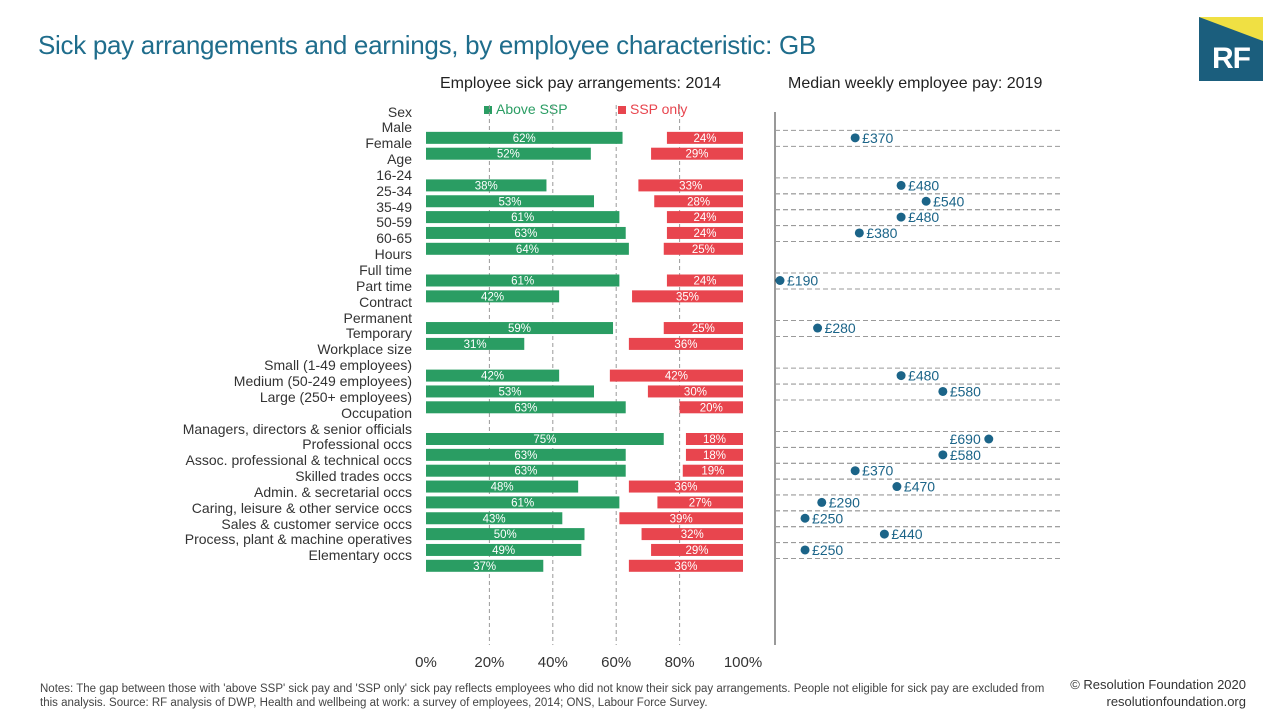  Describe the element at coordinates (489, 662) in the screenshot. I see `x-tick-label: 20%` at that location.